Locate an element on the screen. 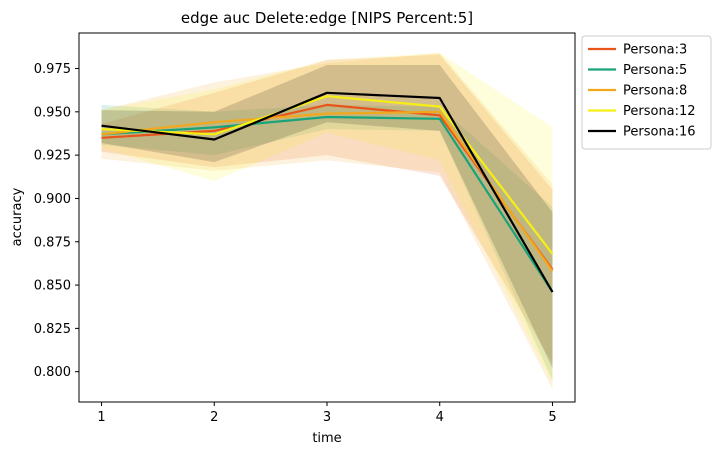 Image resolution: width=719 pixels, height=455 pixels. x-tick-label: 4 is located at coordinates (440, 417).